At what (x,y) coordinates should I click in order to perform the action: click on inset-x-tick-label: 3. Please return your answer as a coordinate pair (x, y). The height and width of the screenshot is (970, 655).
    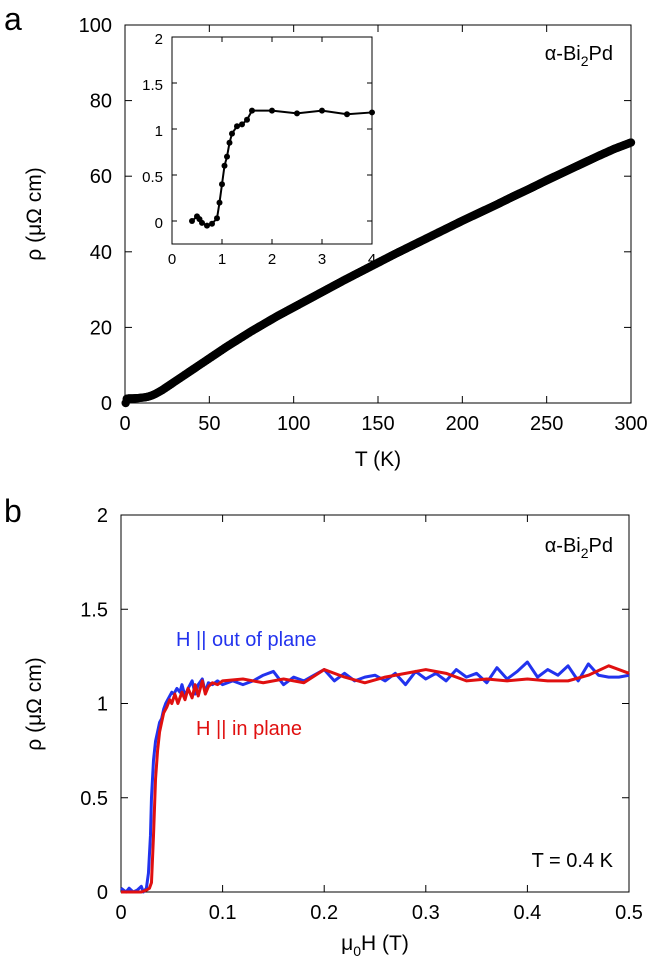
    Looking at the image, I should click on (322, 259).